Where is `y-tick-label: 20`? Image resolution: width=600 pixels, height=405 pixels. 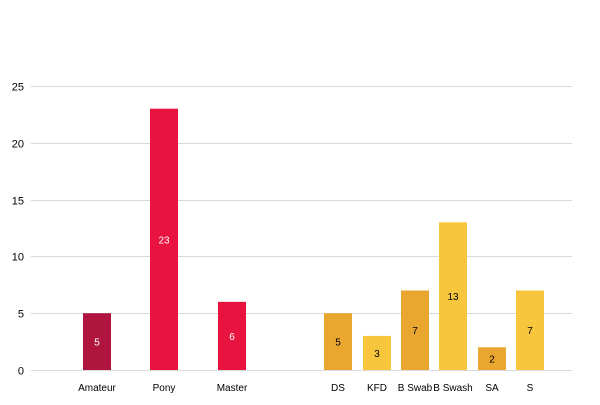 y-tick-label: 20 is located at coordinates (18, 145).